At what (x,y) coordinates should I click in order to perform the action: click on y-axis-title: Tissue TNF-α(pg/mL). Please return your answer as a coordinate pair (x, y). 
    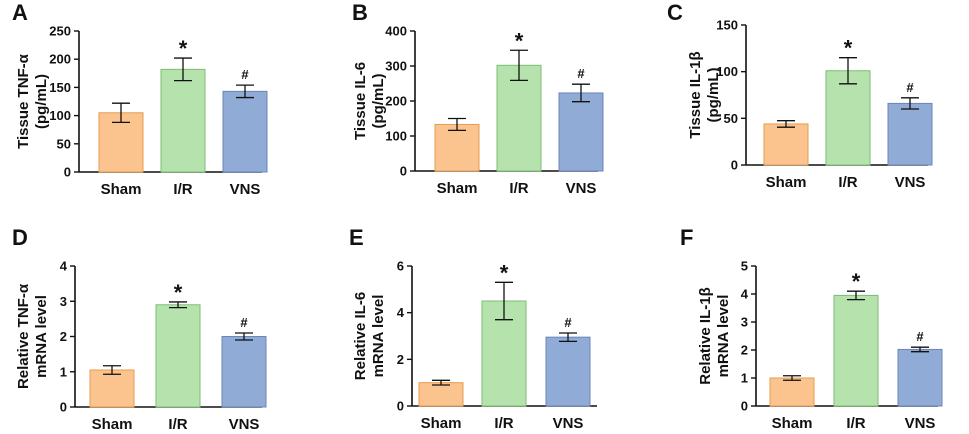
    Looking at the image, I should click on (32, 101).